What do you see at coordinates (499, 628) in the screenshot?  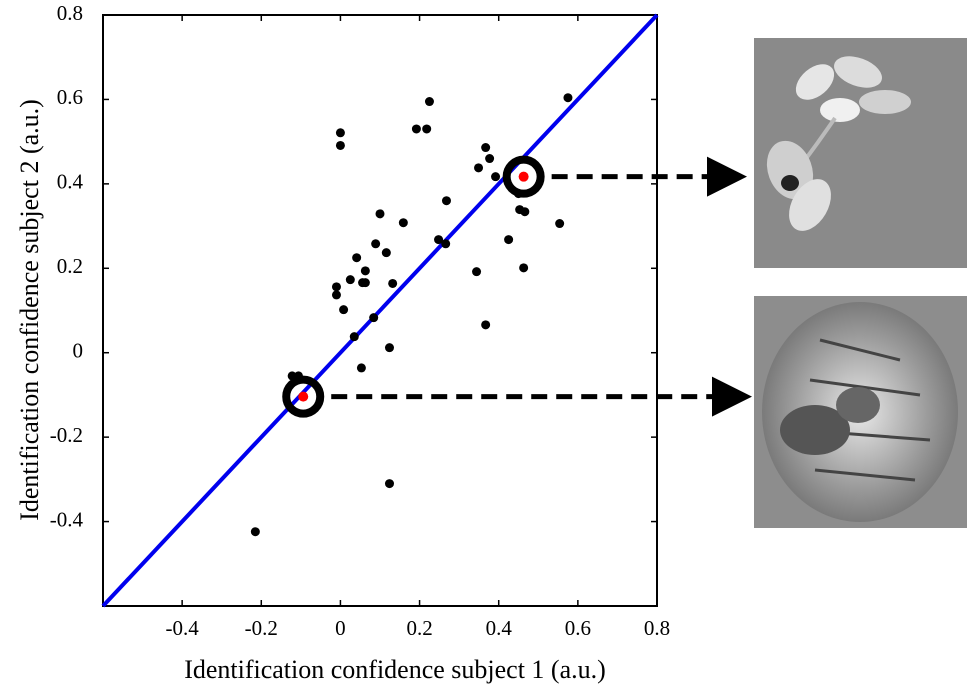 I see `x-tick-label: 0.4` at bounding box center [499, 628].